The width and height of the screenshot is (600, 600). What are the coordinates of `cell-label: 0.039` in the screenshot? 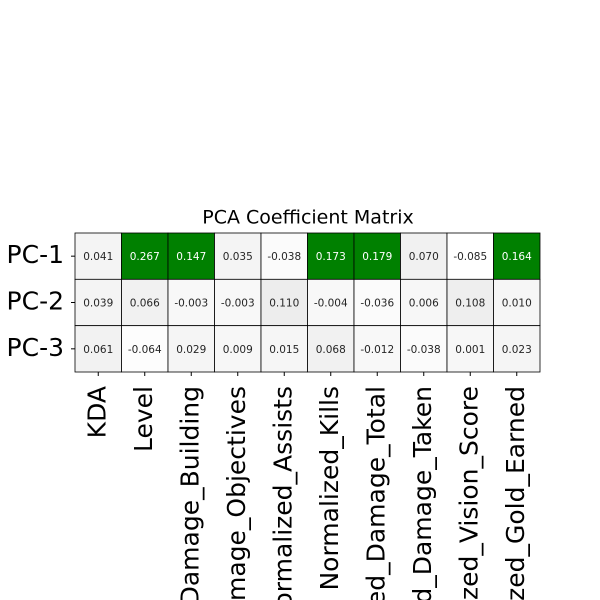 It's located at (98, 304).